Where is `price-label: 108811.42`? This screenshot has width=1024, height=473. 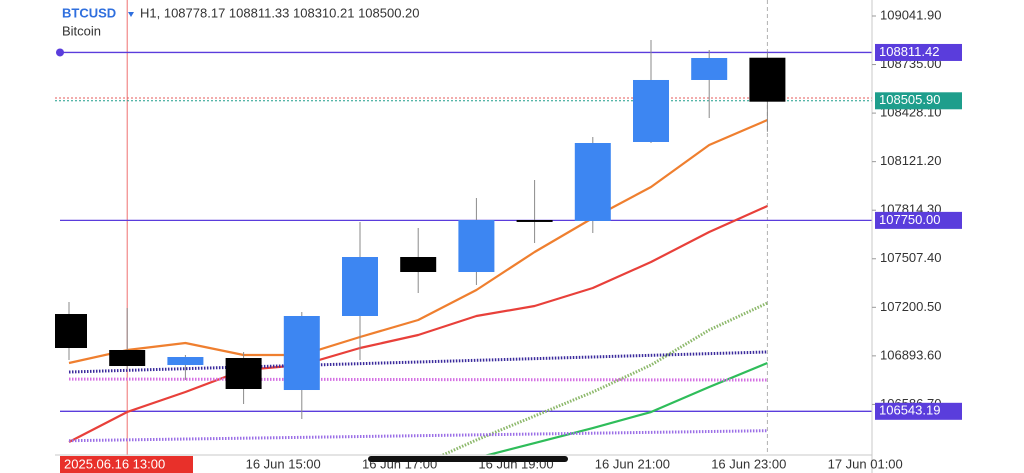
price-label: 108811.42 is located at coordinates (909, 51).